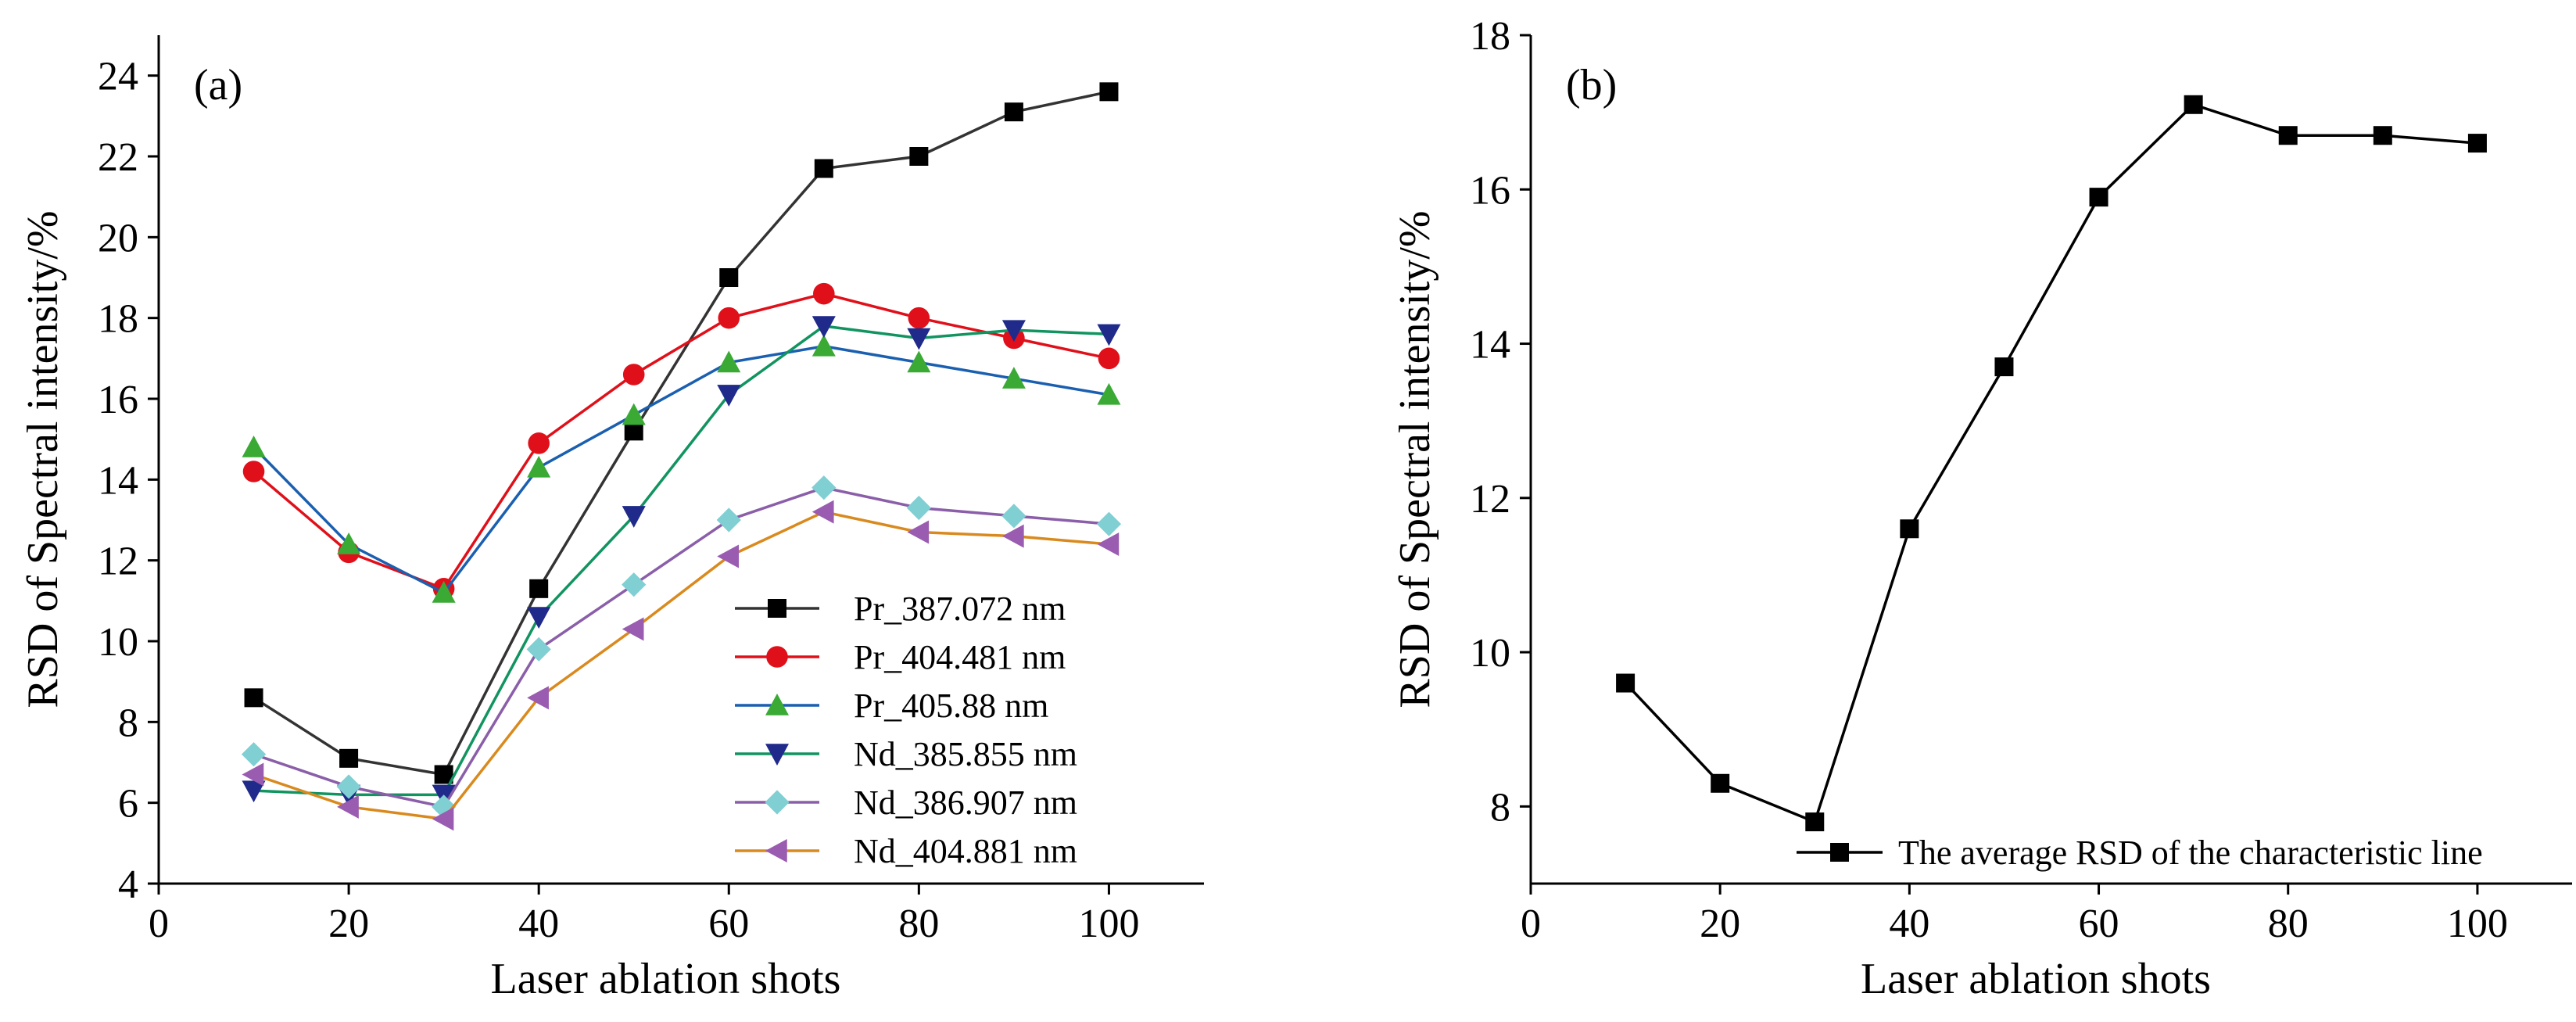 The image size is (2576, 1022). I want to click on y-tick-label: 24, so click(118, 77).